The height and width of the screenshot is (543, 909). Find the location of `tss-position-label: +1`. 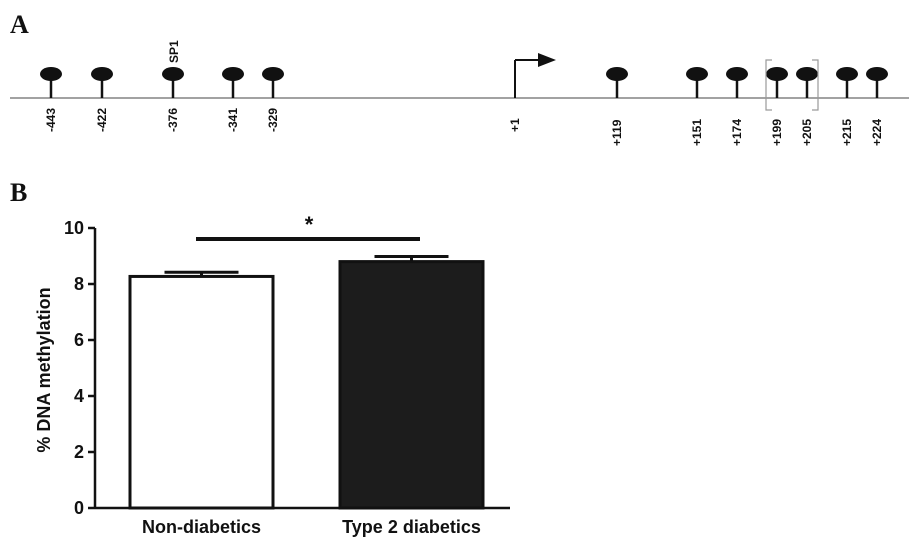

tss-position-label: +1 is located at coordinates (515, 125).